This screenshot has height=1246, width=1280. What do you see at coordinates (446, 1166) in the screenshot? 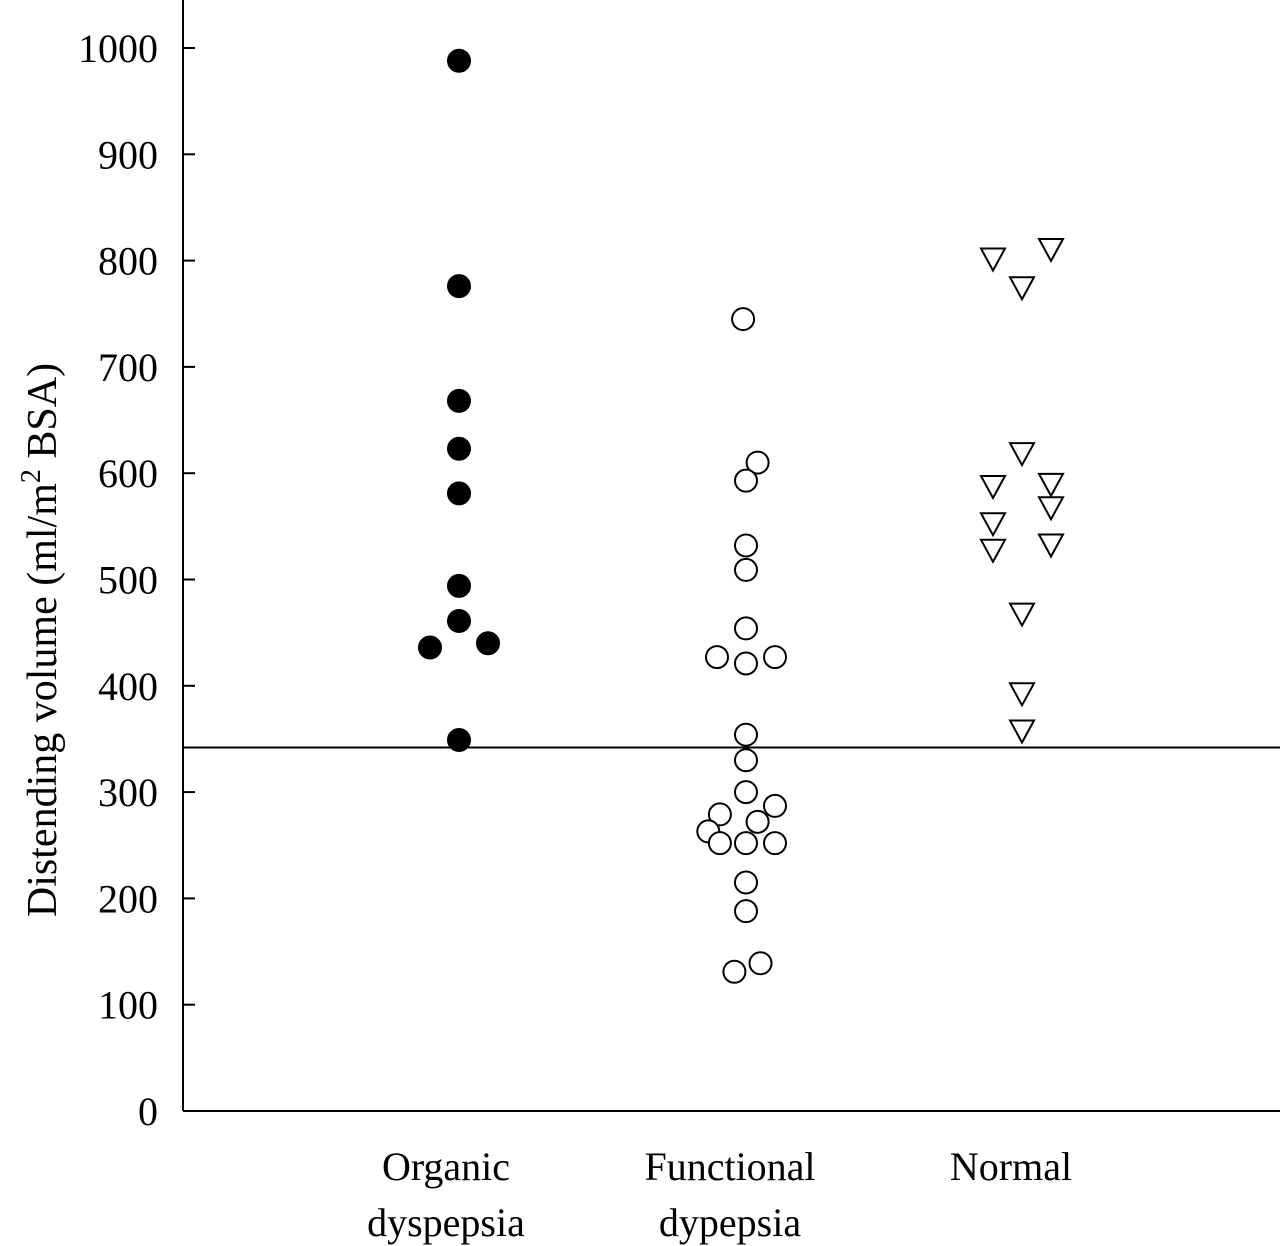
I see `category-label-line1: Organic` at bounding box center [446, 1166].